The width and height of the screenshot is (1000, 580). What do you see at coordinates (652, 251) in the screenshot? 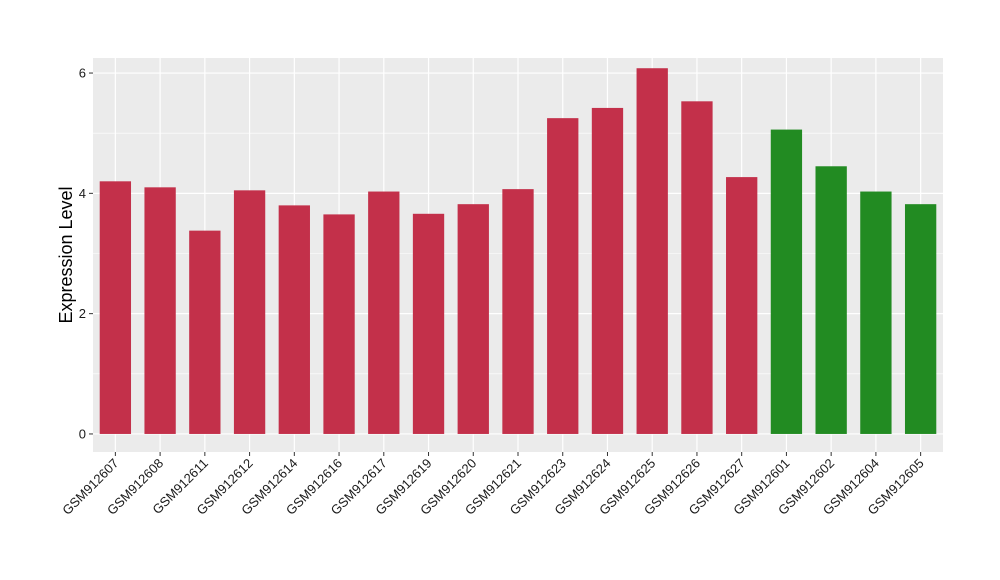
I see `bar-GSM912625` at bounding box center [652, 251].